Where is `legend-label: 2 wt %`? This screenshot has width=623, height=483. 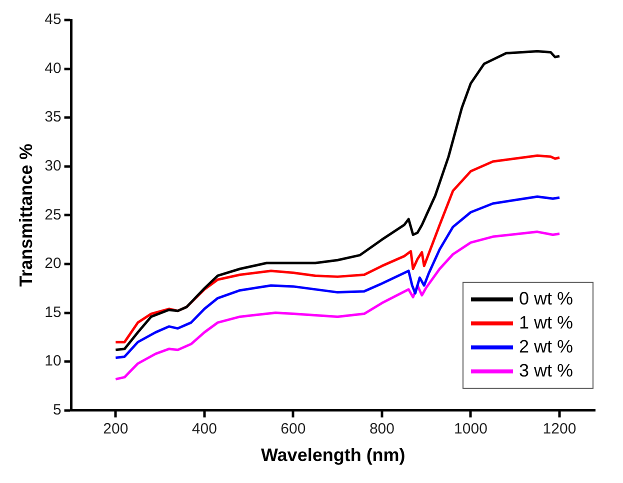 legend-label: 2 wt % is located at coordinates (546, 346).